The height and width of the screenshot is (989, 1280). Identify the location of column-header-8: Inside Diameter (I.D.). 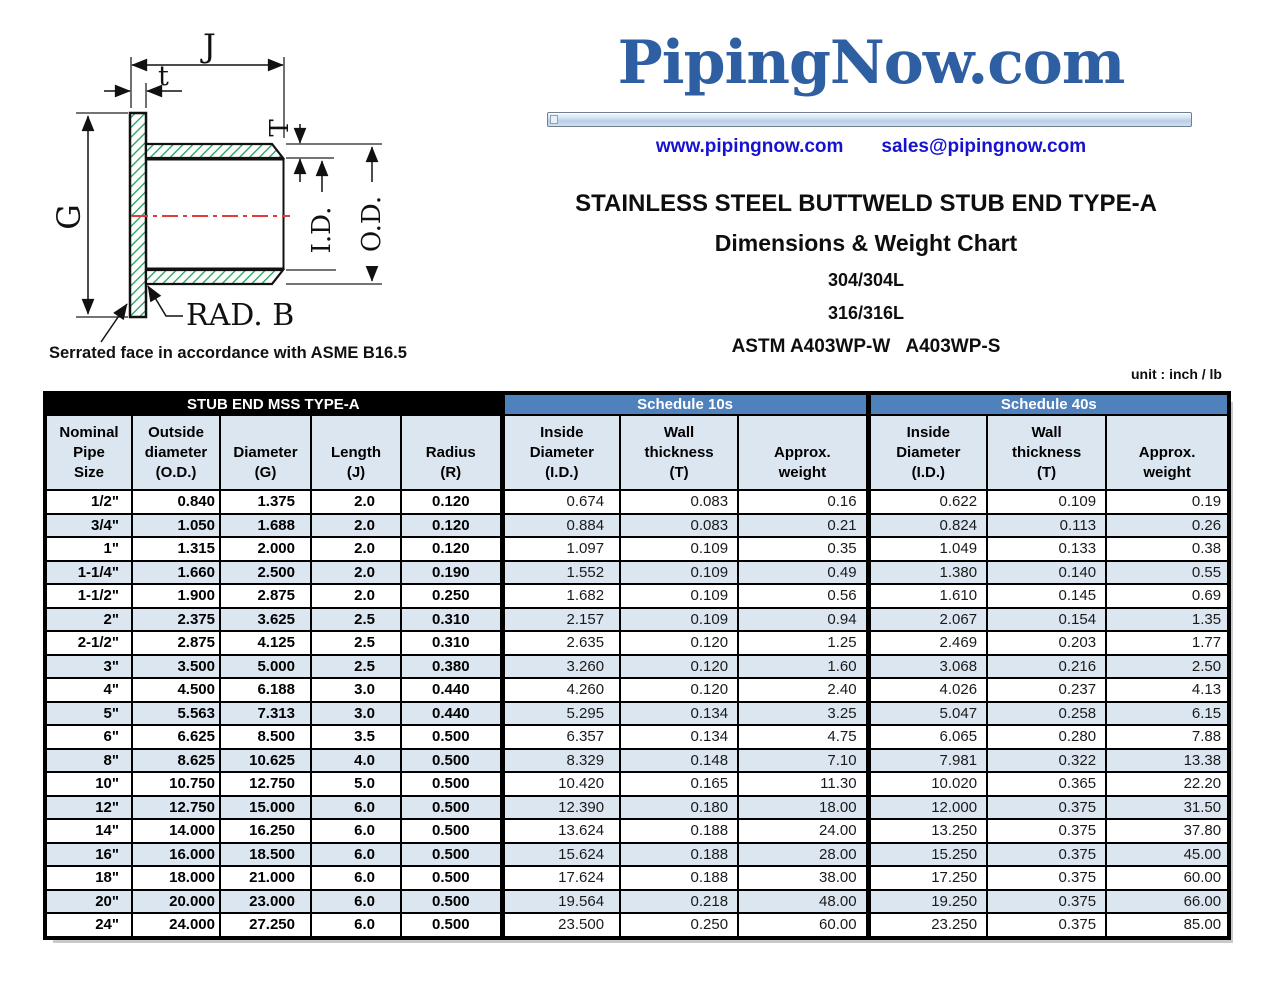
(927, 452).